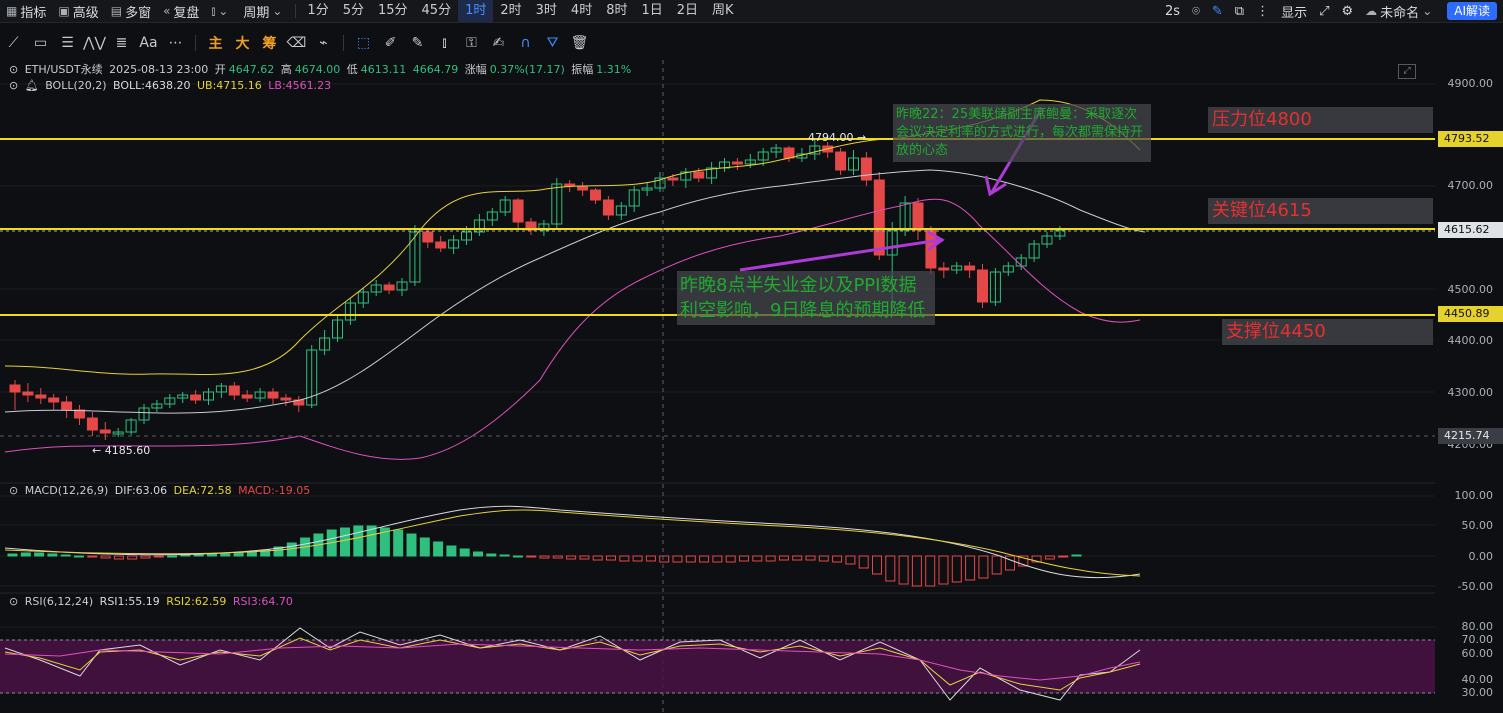 The height and width of the screenshot is (713, 1503). I want to click on chips-button: 筹, so click(269, 44).